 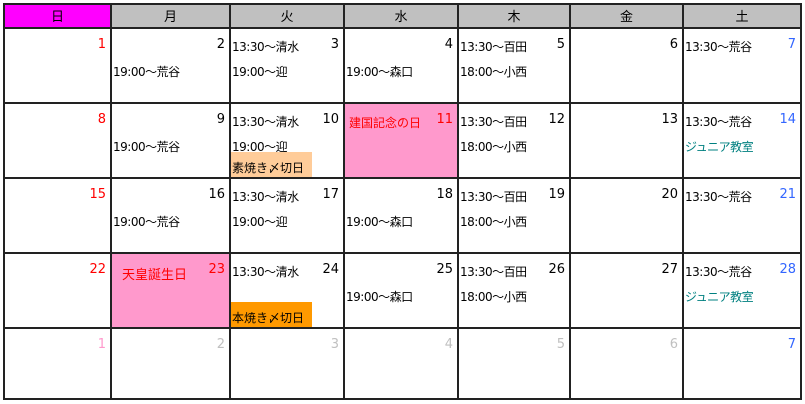 What do you see at coordinates (742, 363) in the screenshot?
I see `day-cell: 7` at bounding box center [742, 363].